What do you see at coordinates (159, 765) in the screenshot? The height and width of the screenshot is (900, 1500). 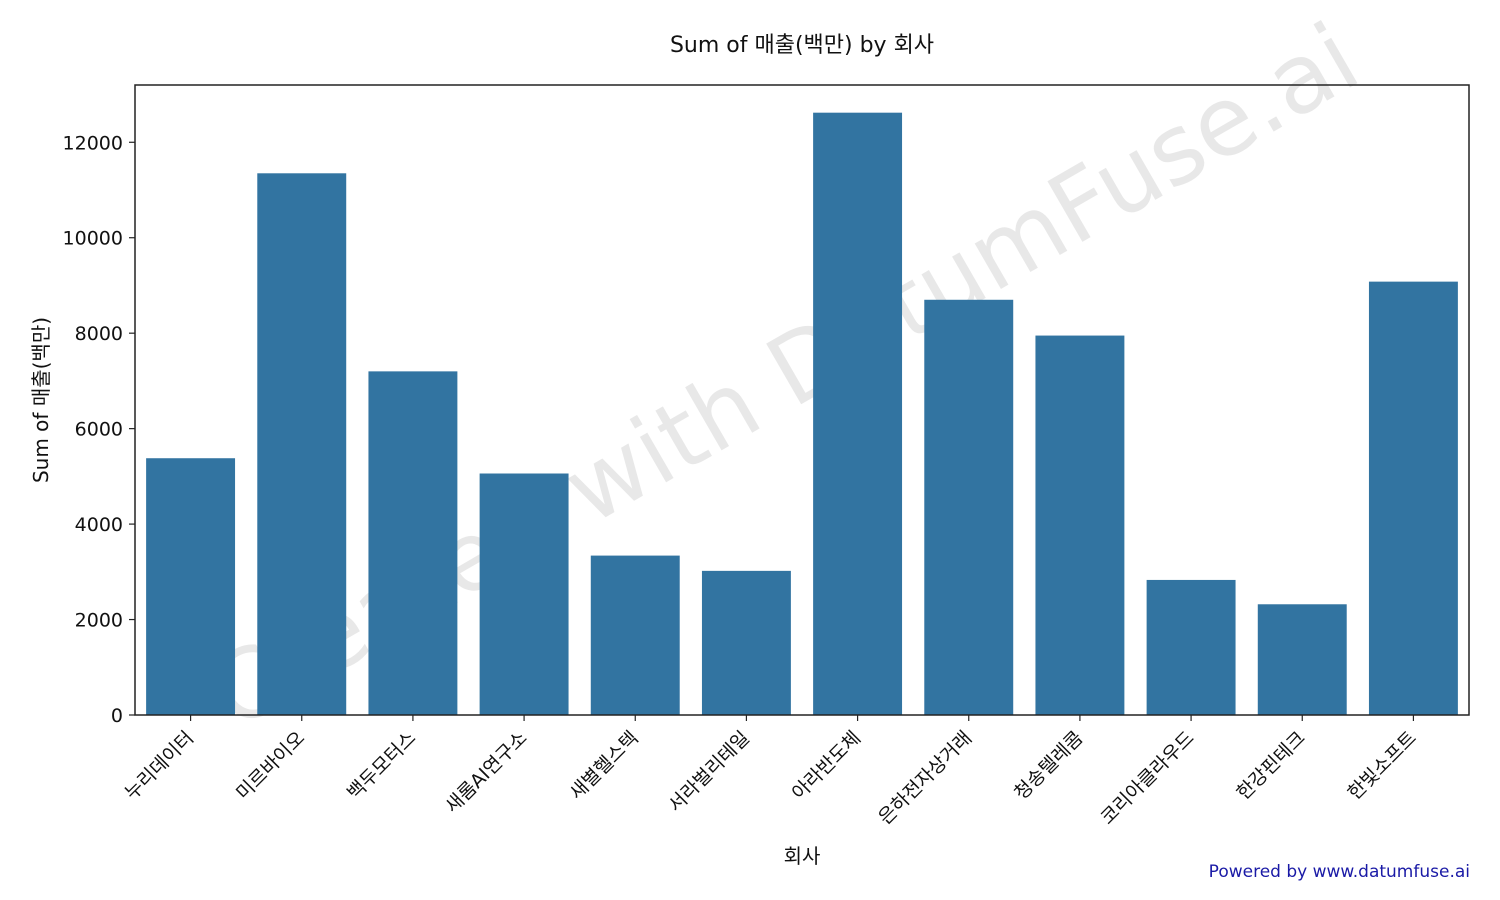 I see `x-tick-label: 누리데이터` at bounding box center [159, 765].